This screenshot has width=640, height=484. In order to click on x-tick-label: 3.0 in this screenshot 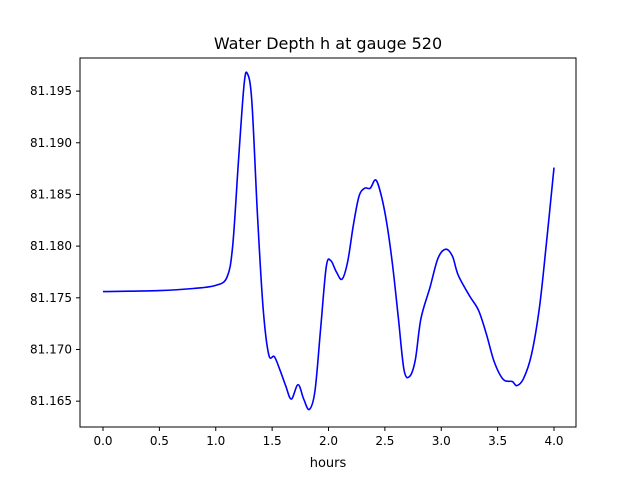, I will do `click(441, 441)`.